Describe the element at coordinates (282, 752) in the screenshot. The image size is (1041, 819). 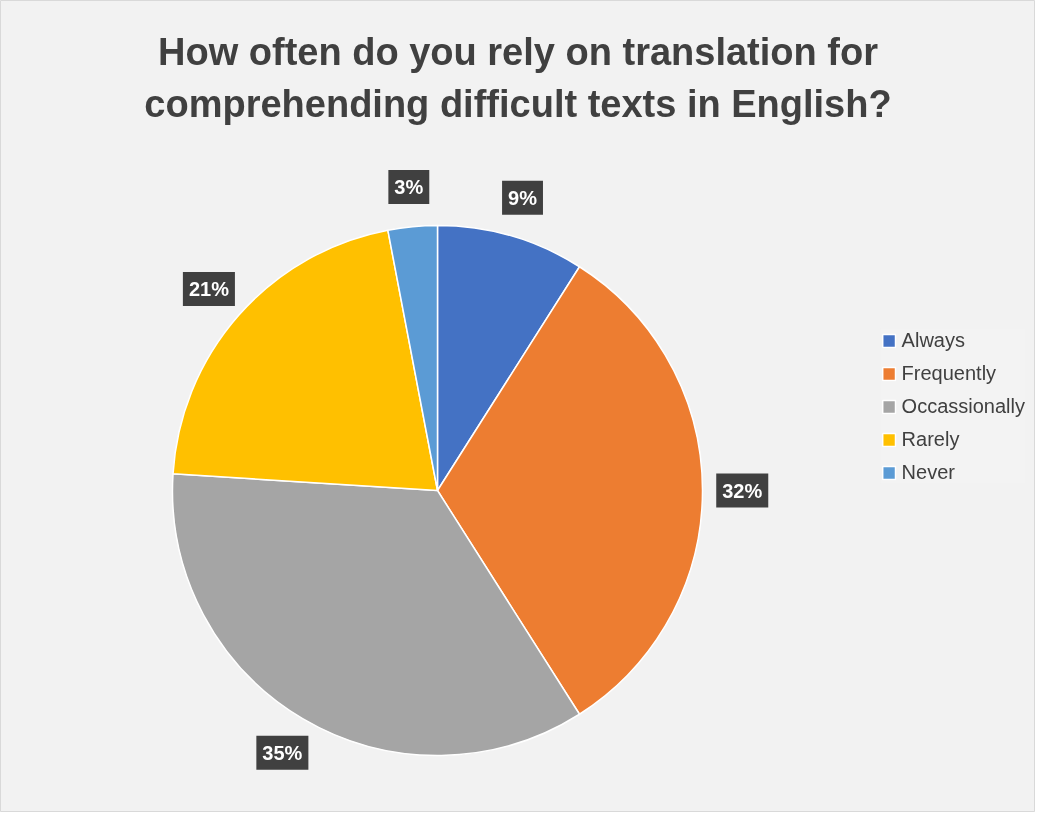
I see `data-label: 35%` at that location.